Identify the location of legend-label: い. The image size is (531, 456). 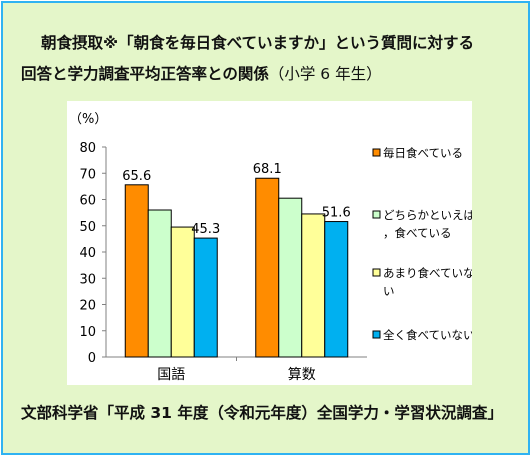
(389, 291).